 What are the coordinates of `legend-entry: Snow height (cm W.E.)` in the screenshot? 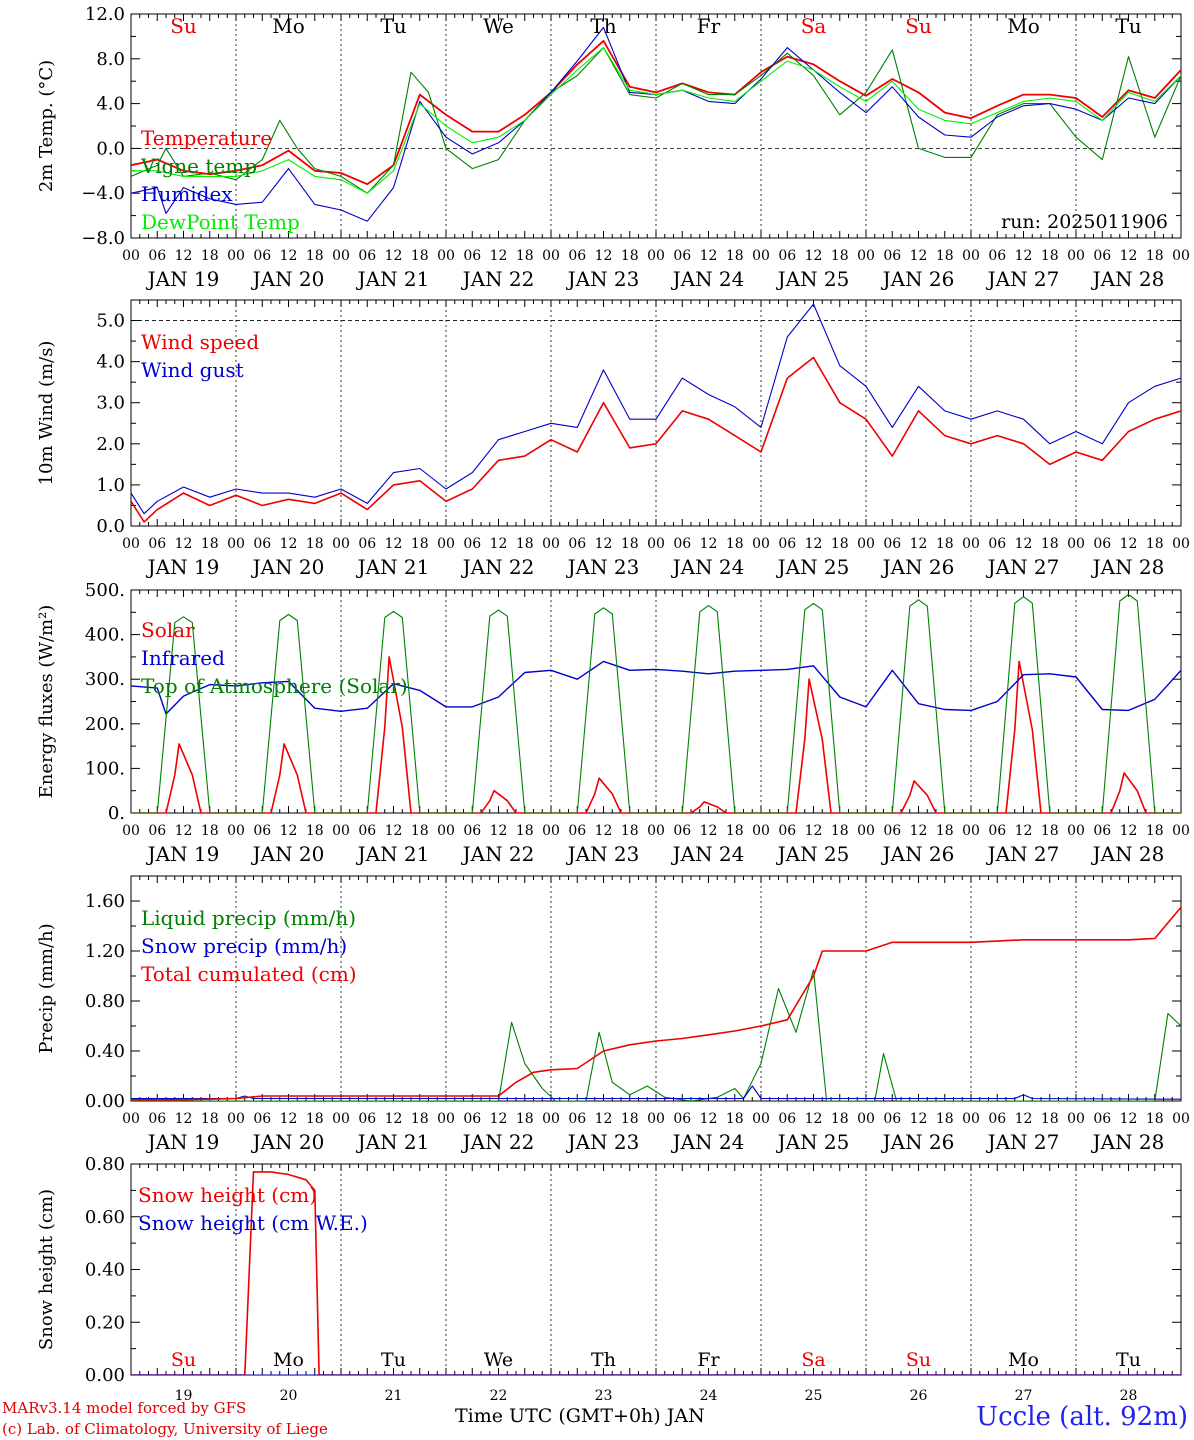 It's located at (253, 1223).